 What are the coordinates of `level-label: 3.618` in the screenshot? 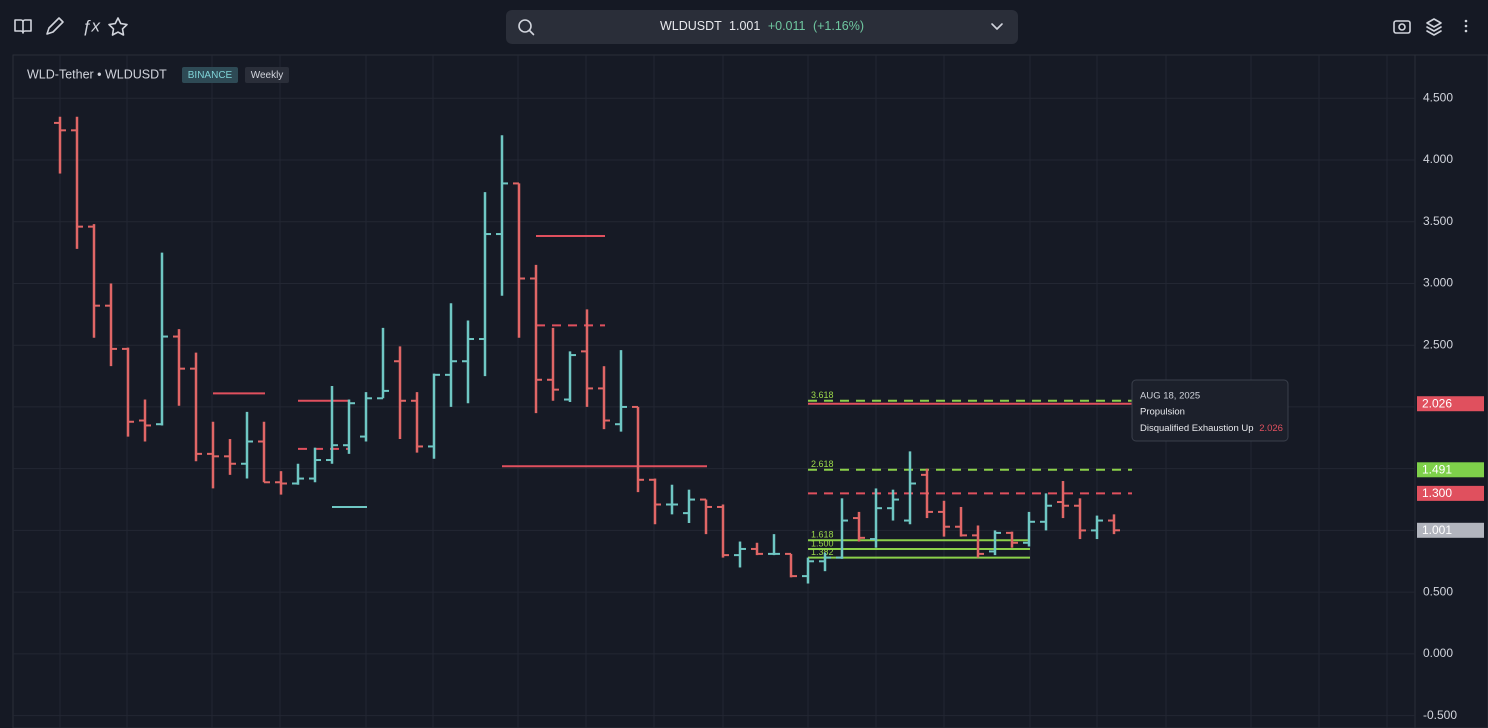 It's located at (822, 395).